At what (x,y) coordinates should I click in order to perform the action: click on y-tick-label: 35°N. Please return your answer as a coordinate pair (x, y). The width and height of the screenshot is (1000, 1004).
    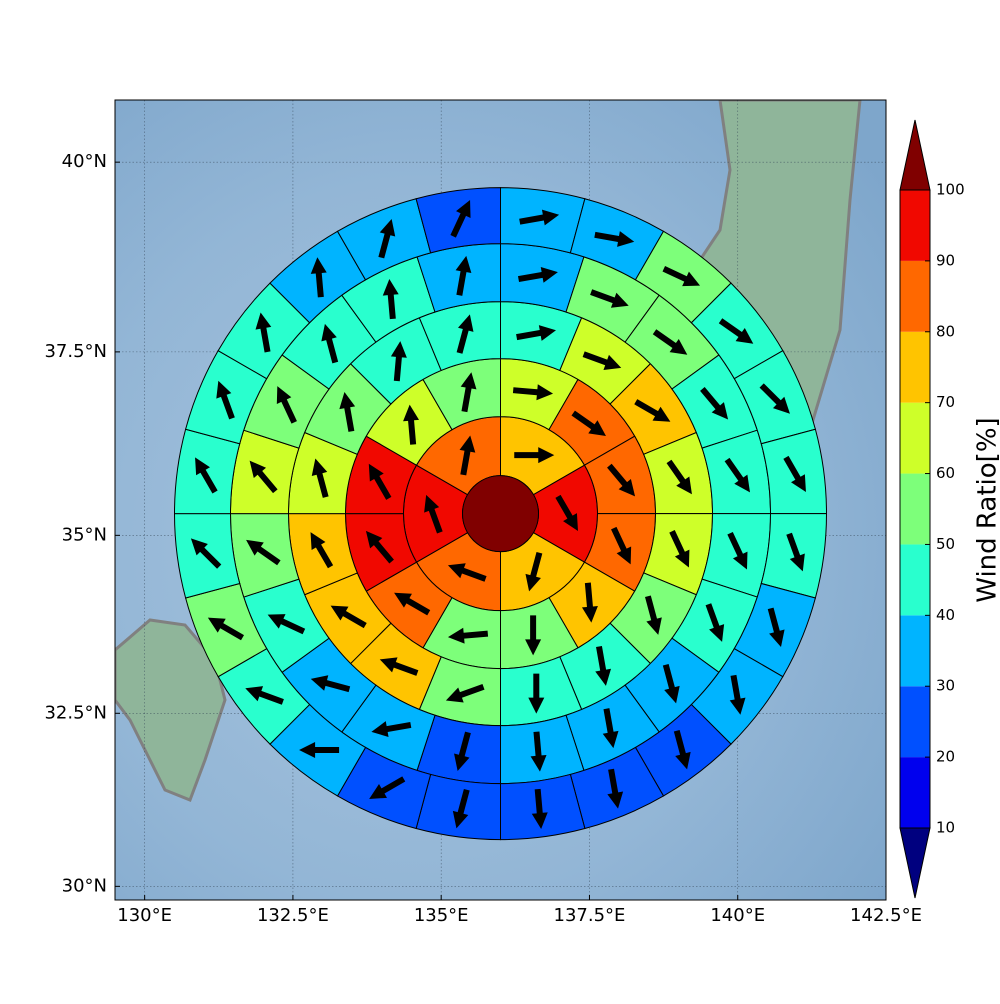
    Looking at the image, I should click on (84, 534).